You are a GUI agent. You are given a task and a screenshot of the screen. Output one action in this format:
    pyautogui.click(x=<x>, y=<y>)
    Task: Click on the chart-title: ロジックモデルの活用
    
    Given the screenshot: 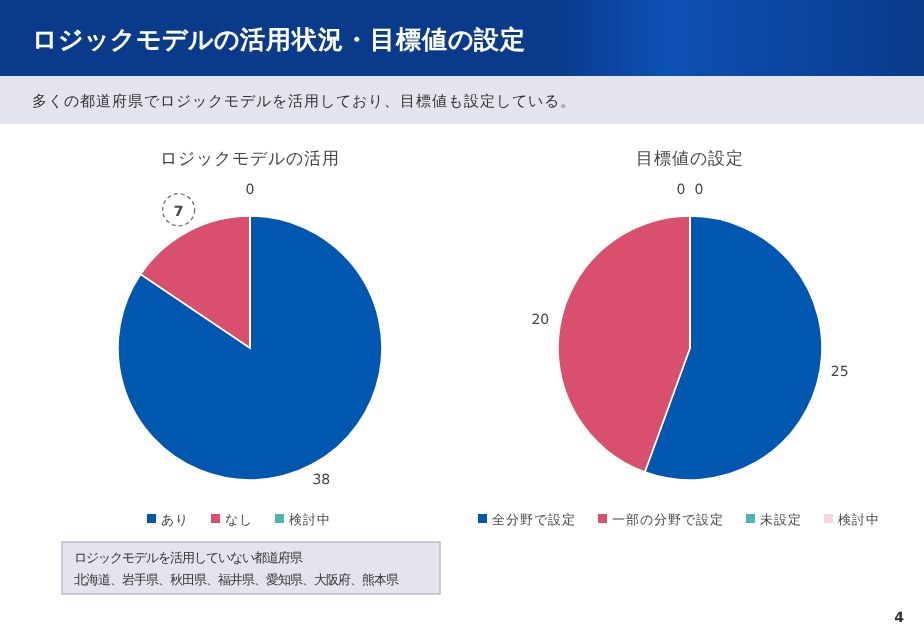 What is the action you would take?
    pyautogui.click(x=250, y=159)
    